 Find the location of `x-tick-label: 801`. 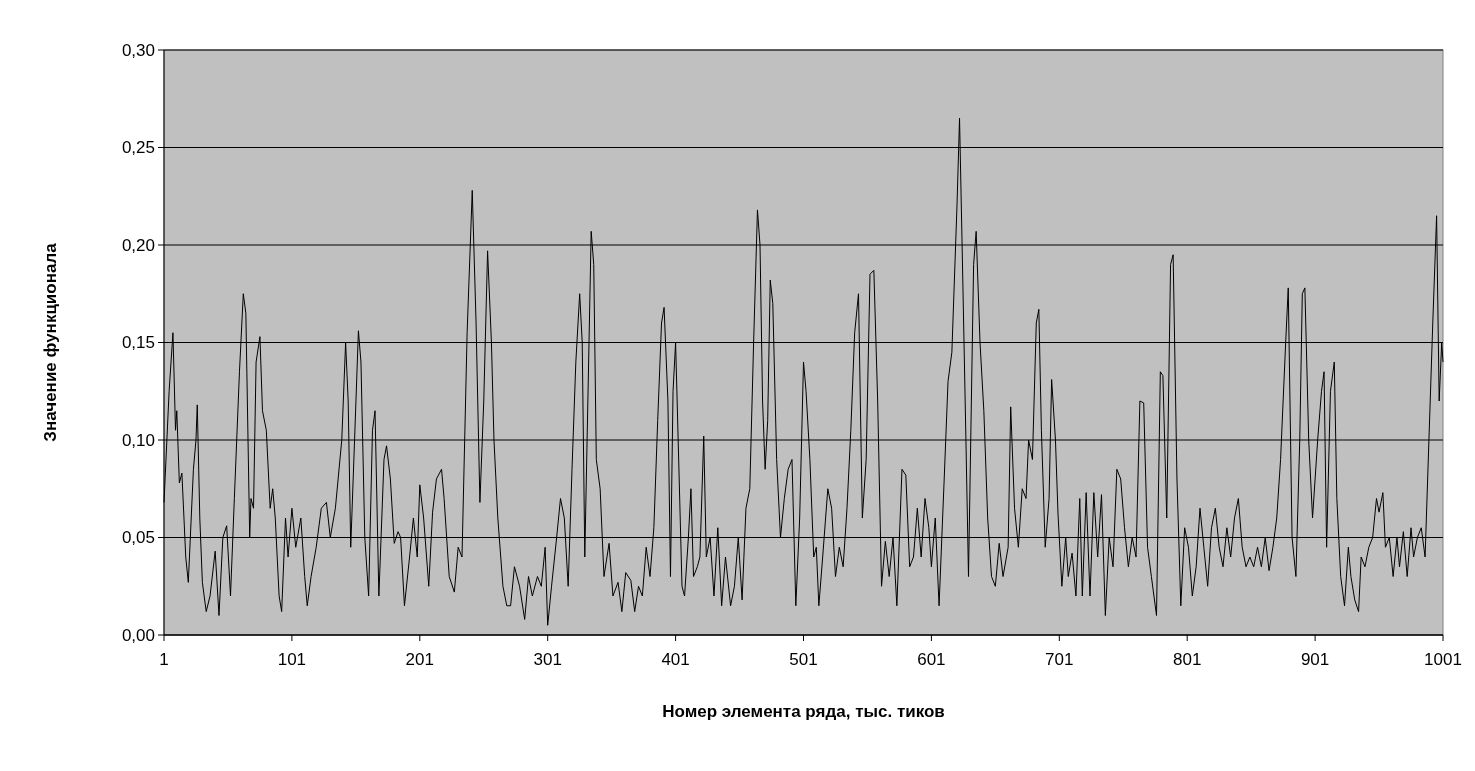

x-tick-label: 801 is located at coordinates (1187, 659).